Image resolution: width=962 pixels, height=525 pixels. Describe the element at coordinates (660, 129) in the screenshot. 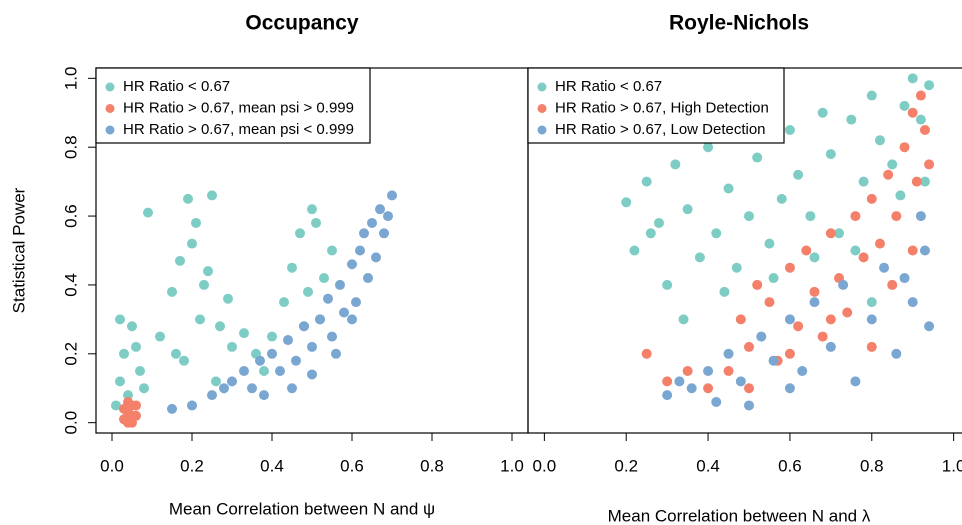

I see `legend-label: HR Ratio > 0.67, Low Detection` at that location.